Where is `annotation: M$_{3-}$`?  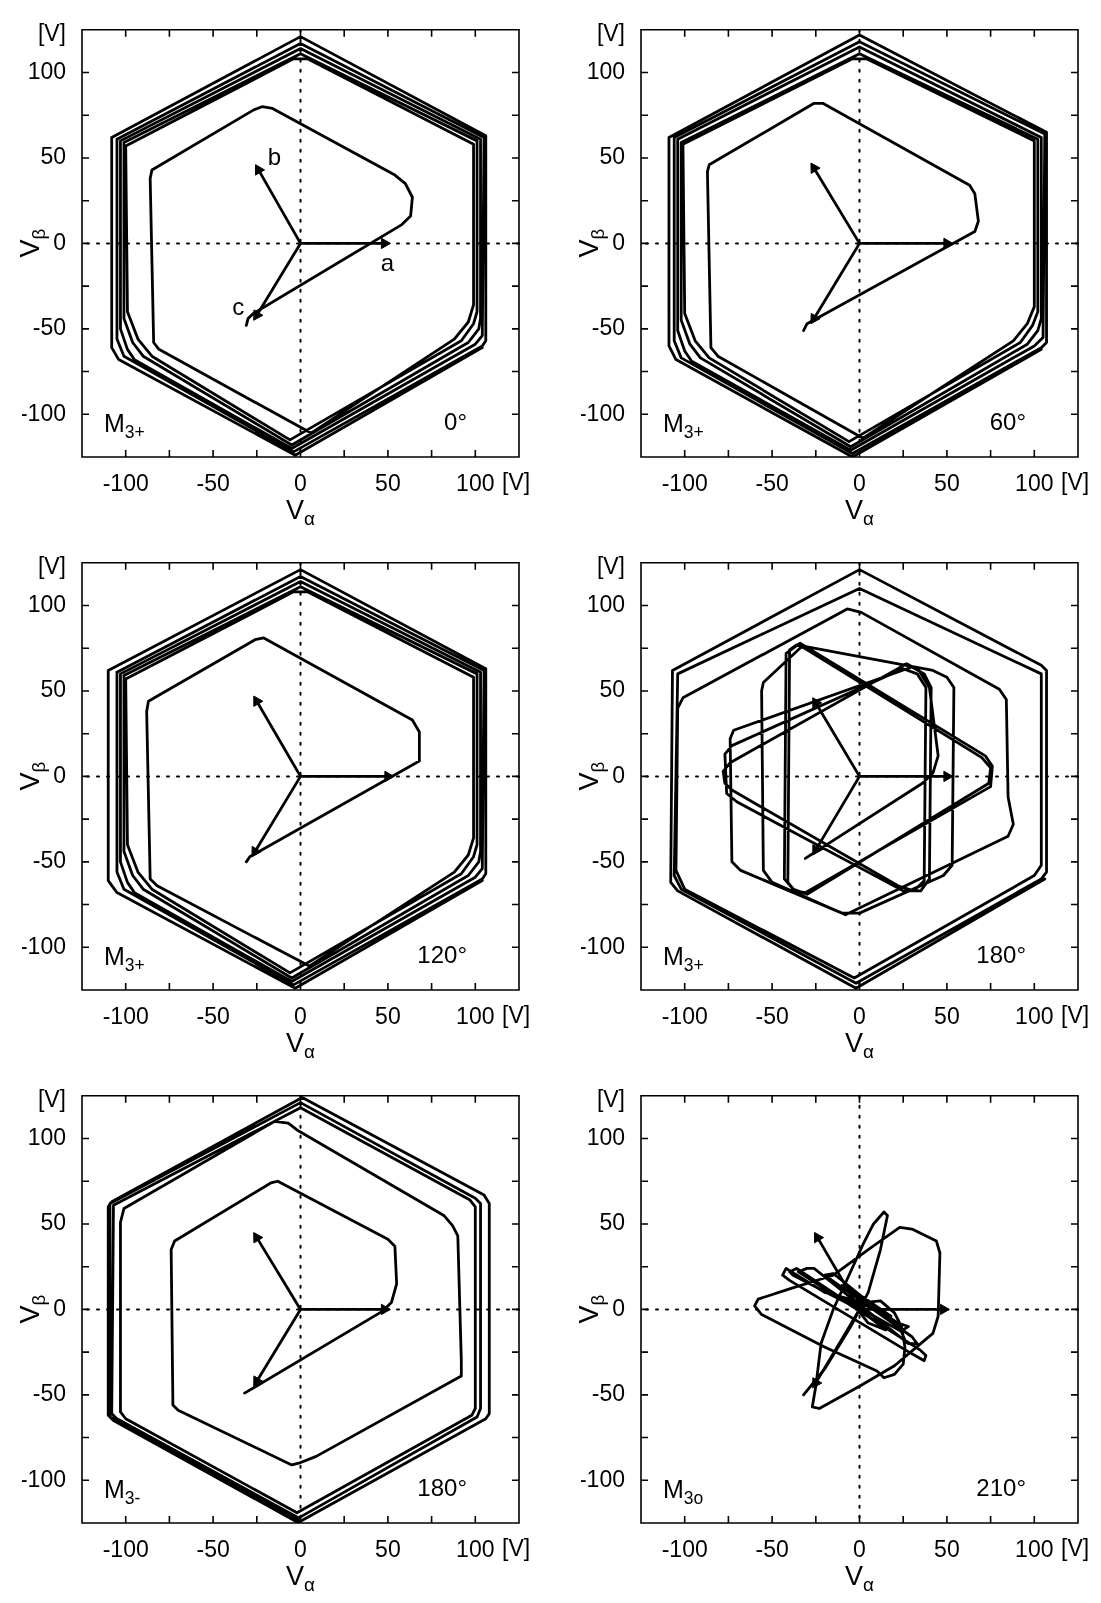 annotation: M$_{3-}$ is located at coordinates (122, 1491).